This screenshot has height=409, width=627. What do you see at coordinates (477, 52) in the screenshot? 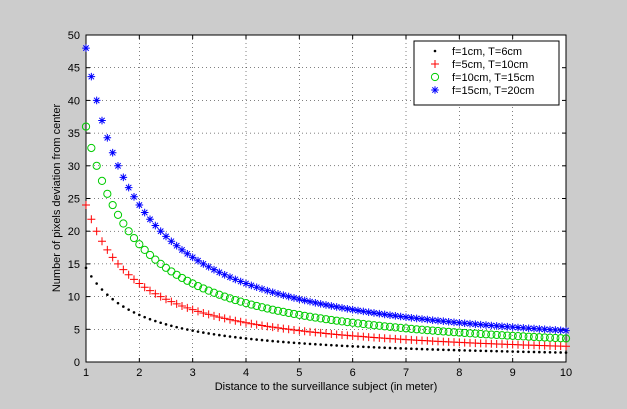
I see `legend-entry: f=1cm, T=6cm` at bounding box center [477, 52].